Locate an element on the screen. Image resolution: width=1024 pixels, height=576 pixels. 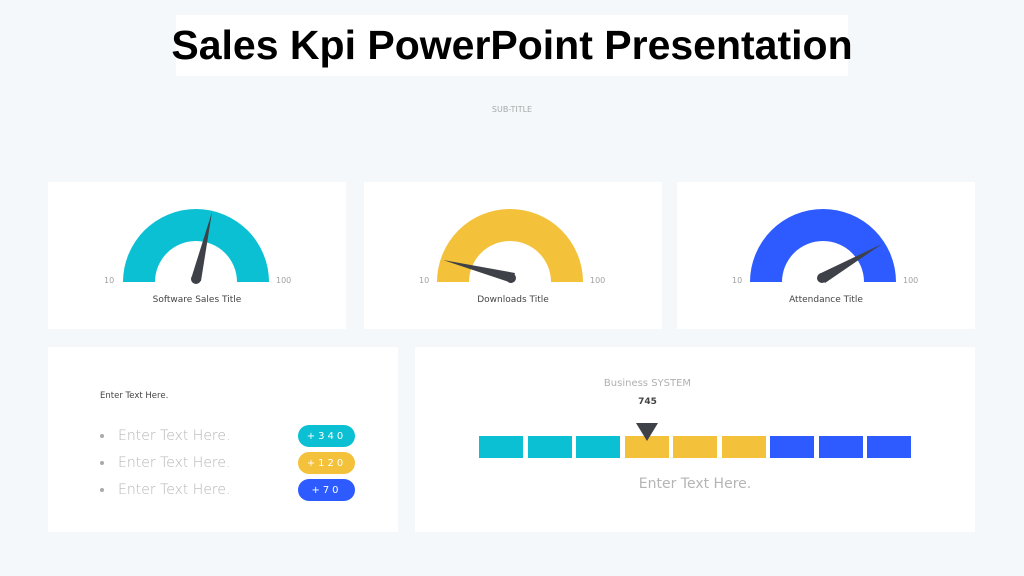
badge-pill: +70 is located at coordinates (326, 490).